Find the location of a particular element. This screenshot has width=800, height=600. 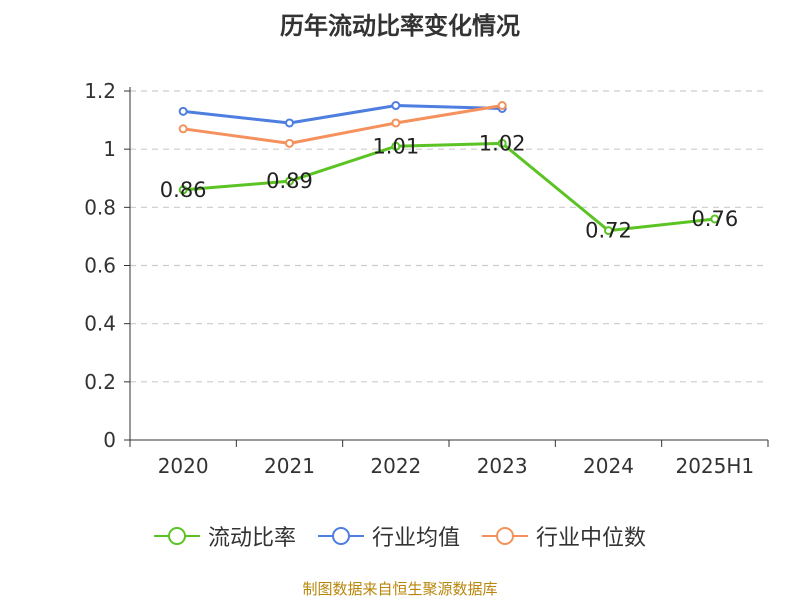

y-tick-label: 0.6 is located at coordinates (100, 266).